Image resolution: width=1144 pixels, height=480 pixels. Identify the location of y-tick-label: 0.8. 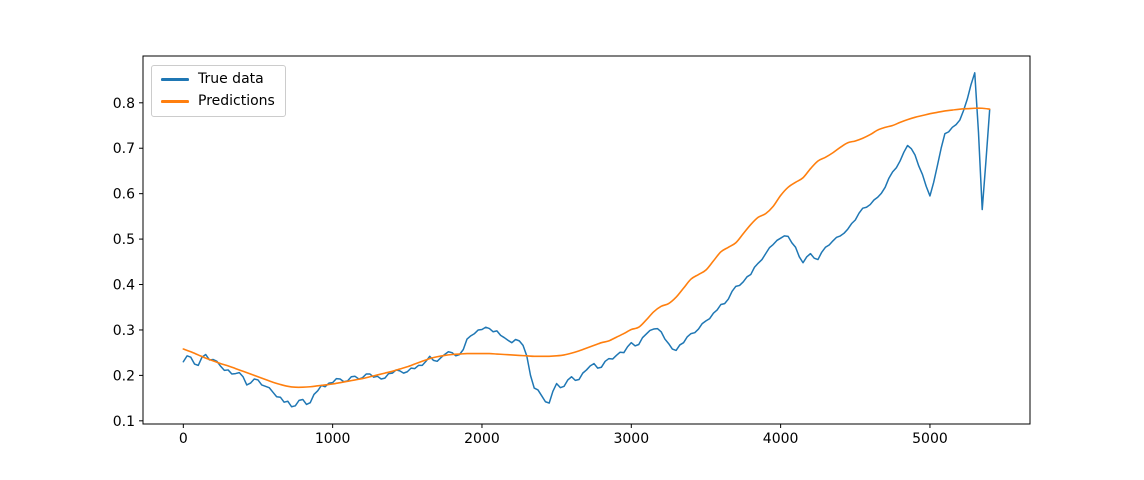
(124, 104).